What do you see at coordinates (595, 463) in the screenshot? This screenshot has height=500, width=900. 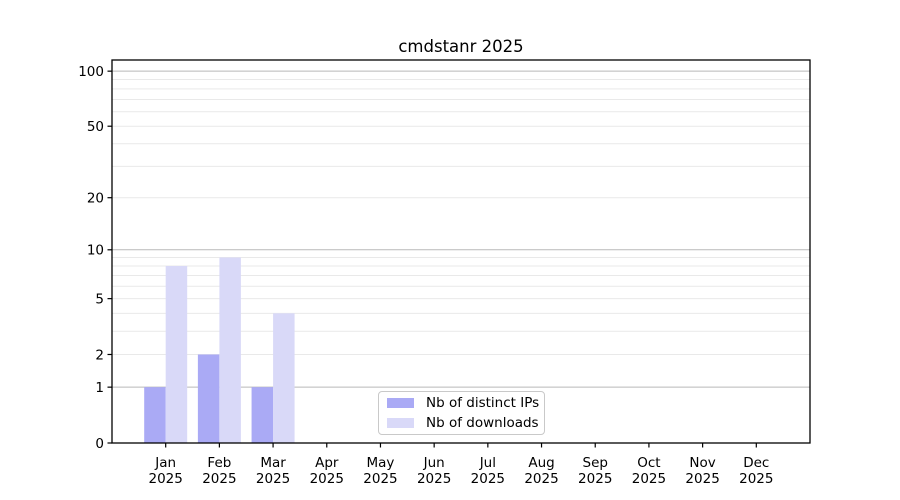 I see `x-tick-label-month: Sep` at bounding box center [595, 463].